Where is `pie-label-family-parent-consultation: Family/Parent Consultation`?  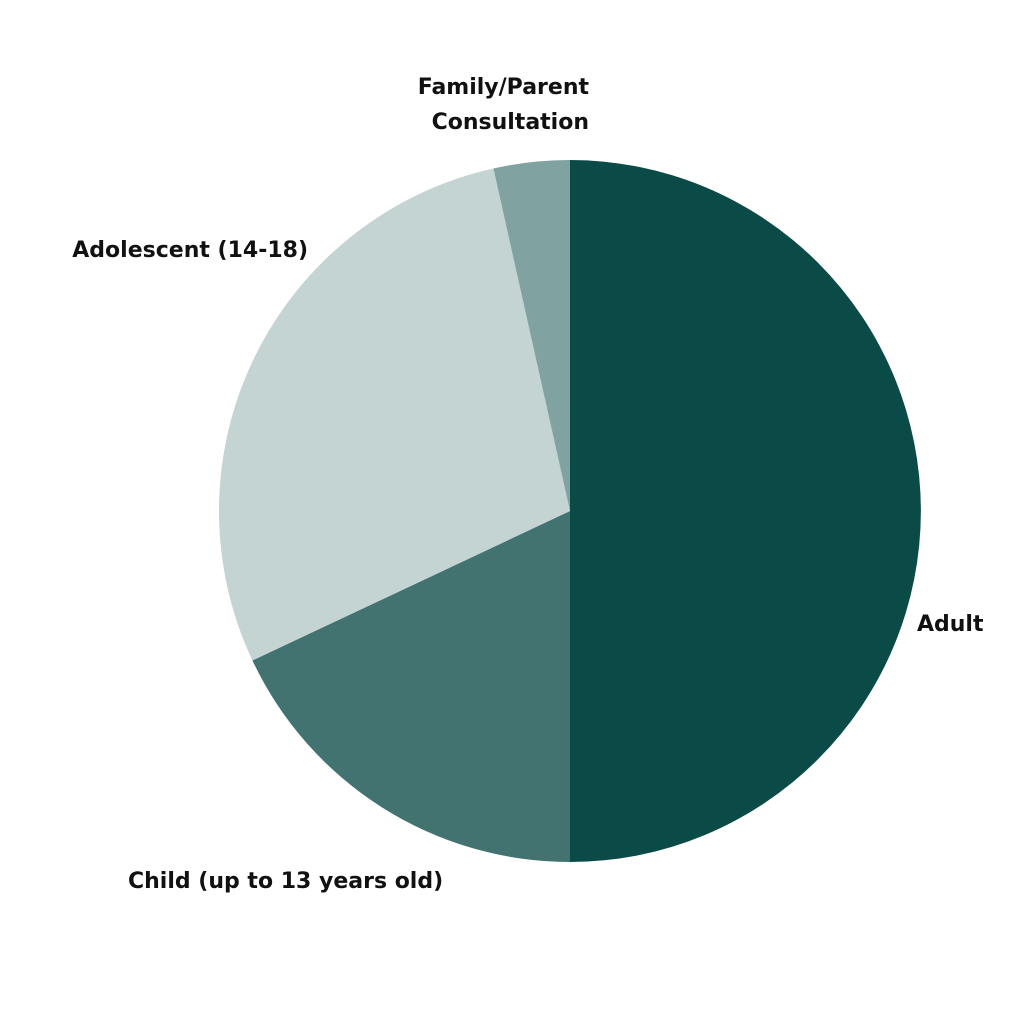 pie-label-family-parent-consultation: Family/Parent Consultation is located at coordinates (504, 105).